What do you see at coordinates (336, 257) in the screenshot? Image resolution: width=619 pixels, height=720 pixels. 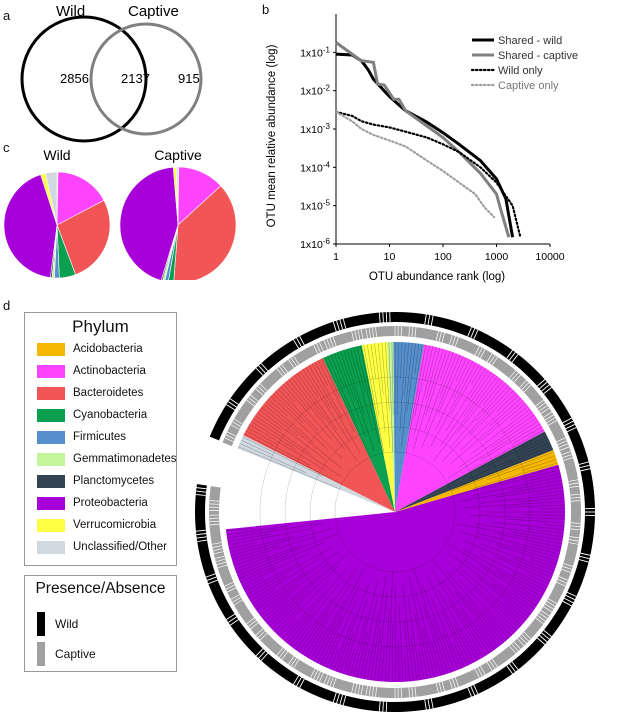 I see `x-tick-label: 1` at bounding box center [336, 257].